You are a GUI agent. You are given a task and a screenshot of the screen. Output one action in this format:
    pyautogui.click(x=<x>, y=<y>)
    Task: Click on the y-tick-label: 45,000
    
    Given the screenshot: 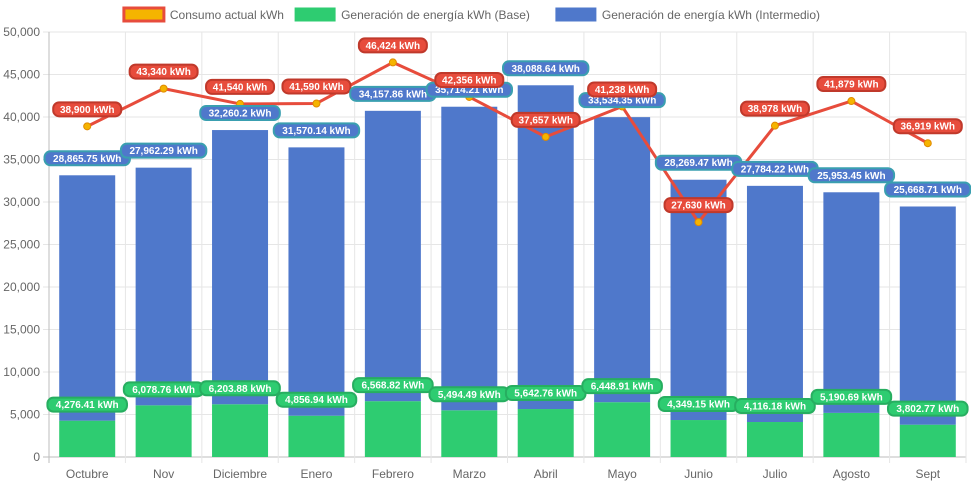 What is the action you would take?
    pyautogui.click(x=21, y=75)
    